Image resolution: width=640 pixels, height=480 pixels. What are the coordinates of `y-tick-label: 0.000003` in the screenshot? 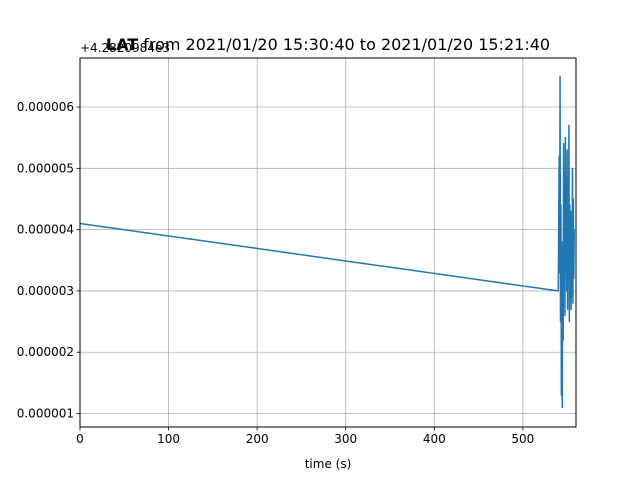 It's located at (45, 291).